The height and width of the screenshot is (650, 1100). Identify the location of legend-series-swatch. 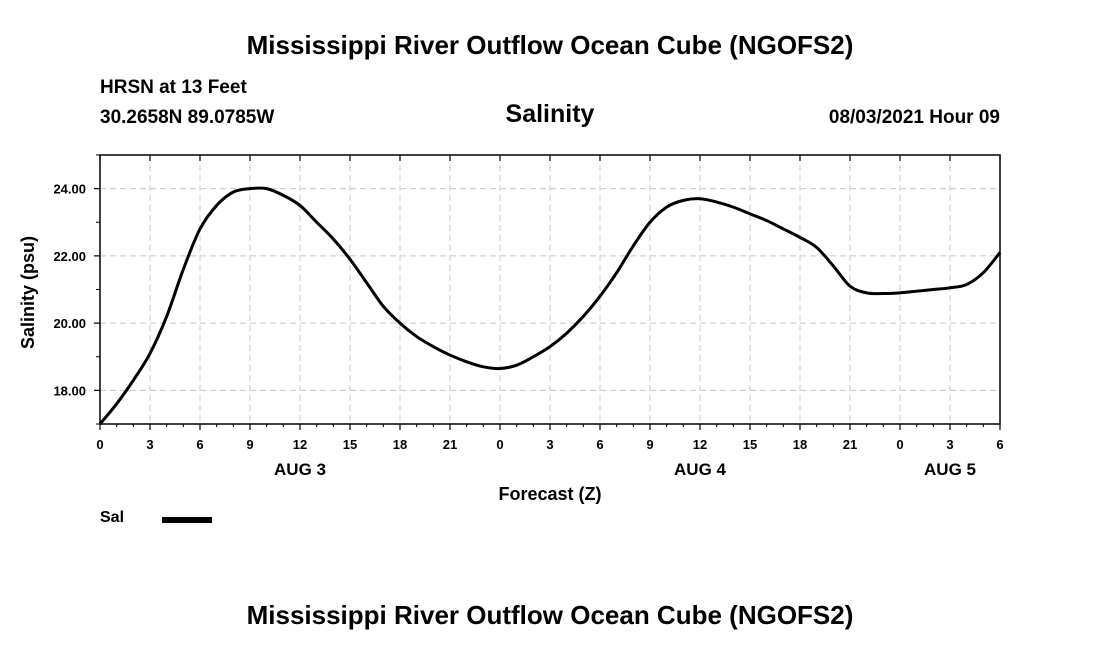
(187, 520).